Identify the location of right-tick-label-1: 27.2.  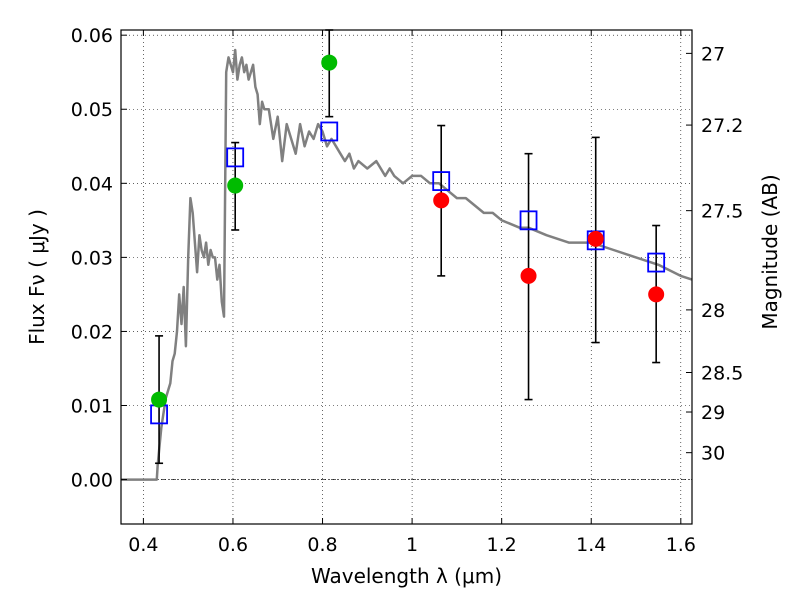
(722, 126).